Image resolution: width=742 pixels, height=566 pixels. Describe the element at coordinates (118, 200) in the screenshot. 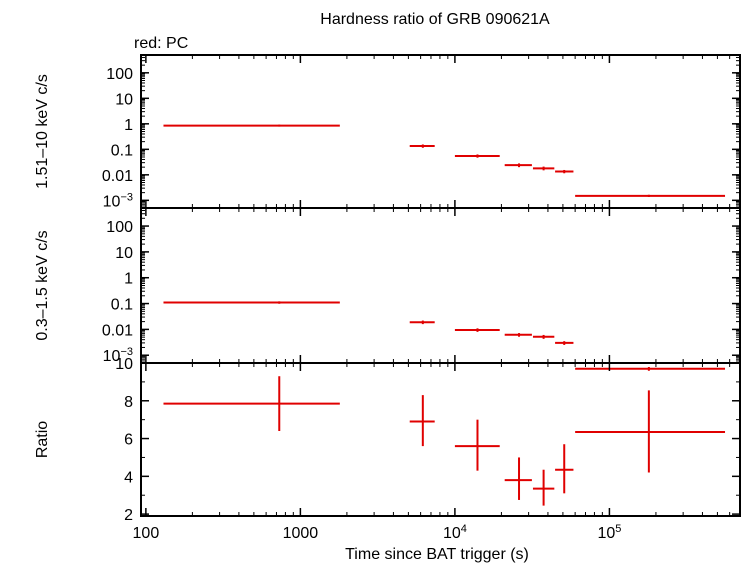

I see `y-tick-label: 10⁻³` at that location.